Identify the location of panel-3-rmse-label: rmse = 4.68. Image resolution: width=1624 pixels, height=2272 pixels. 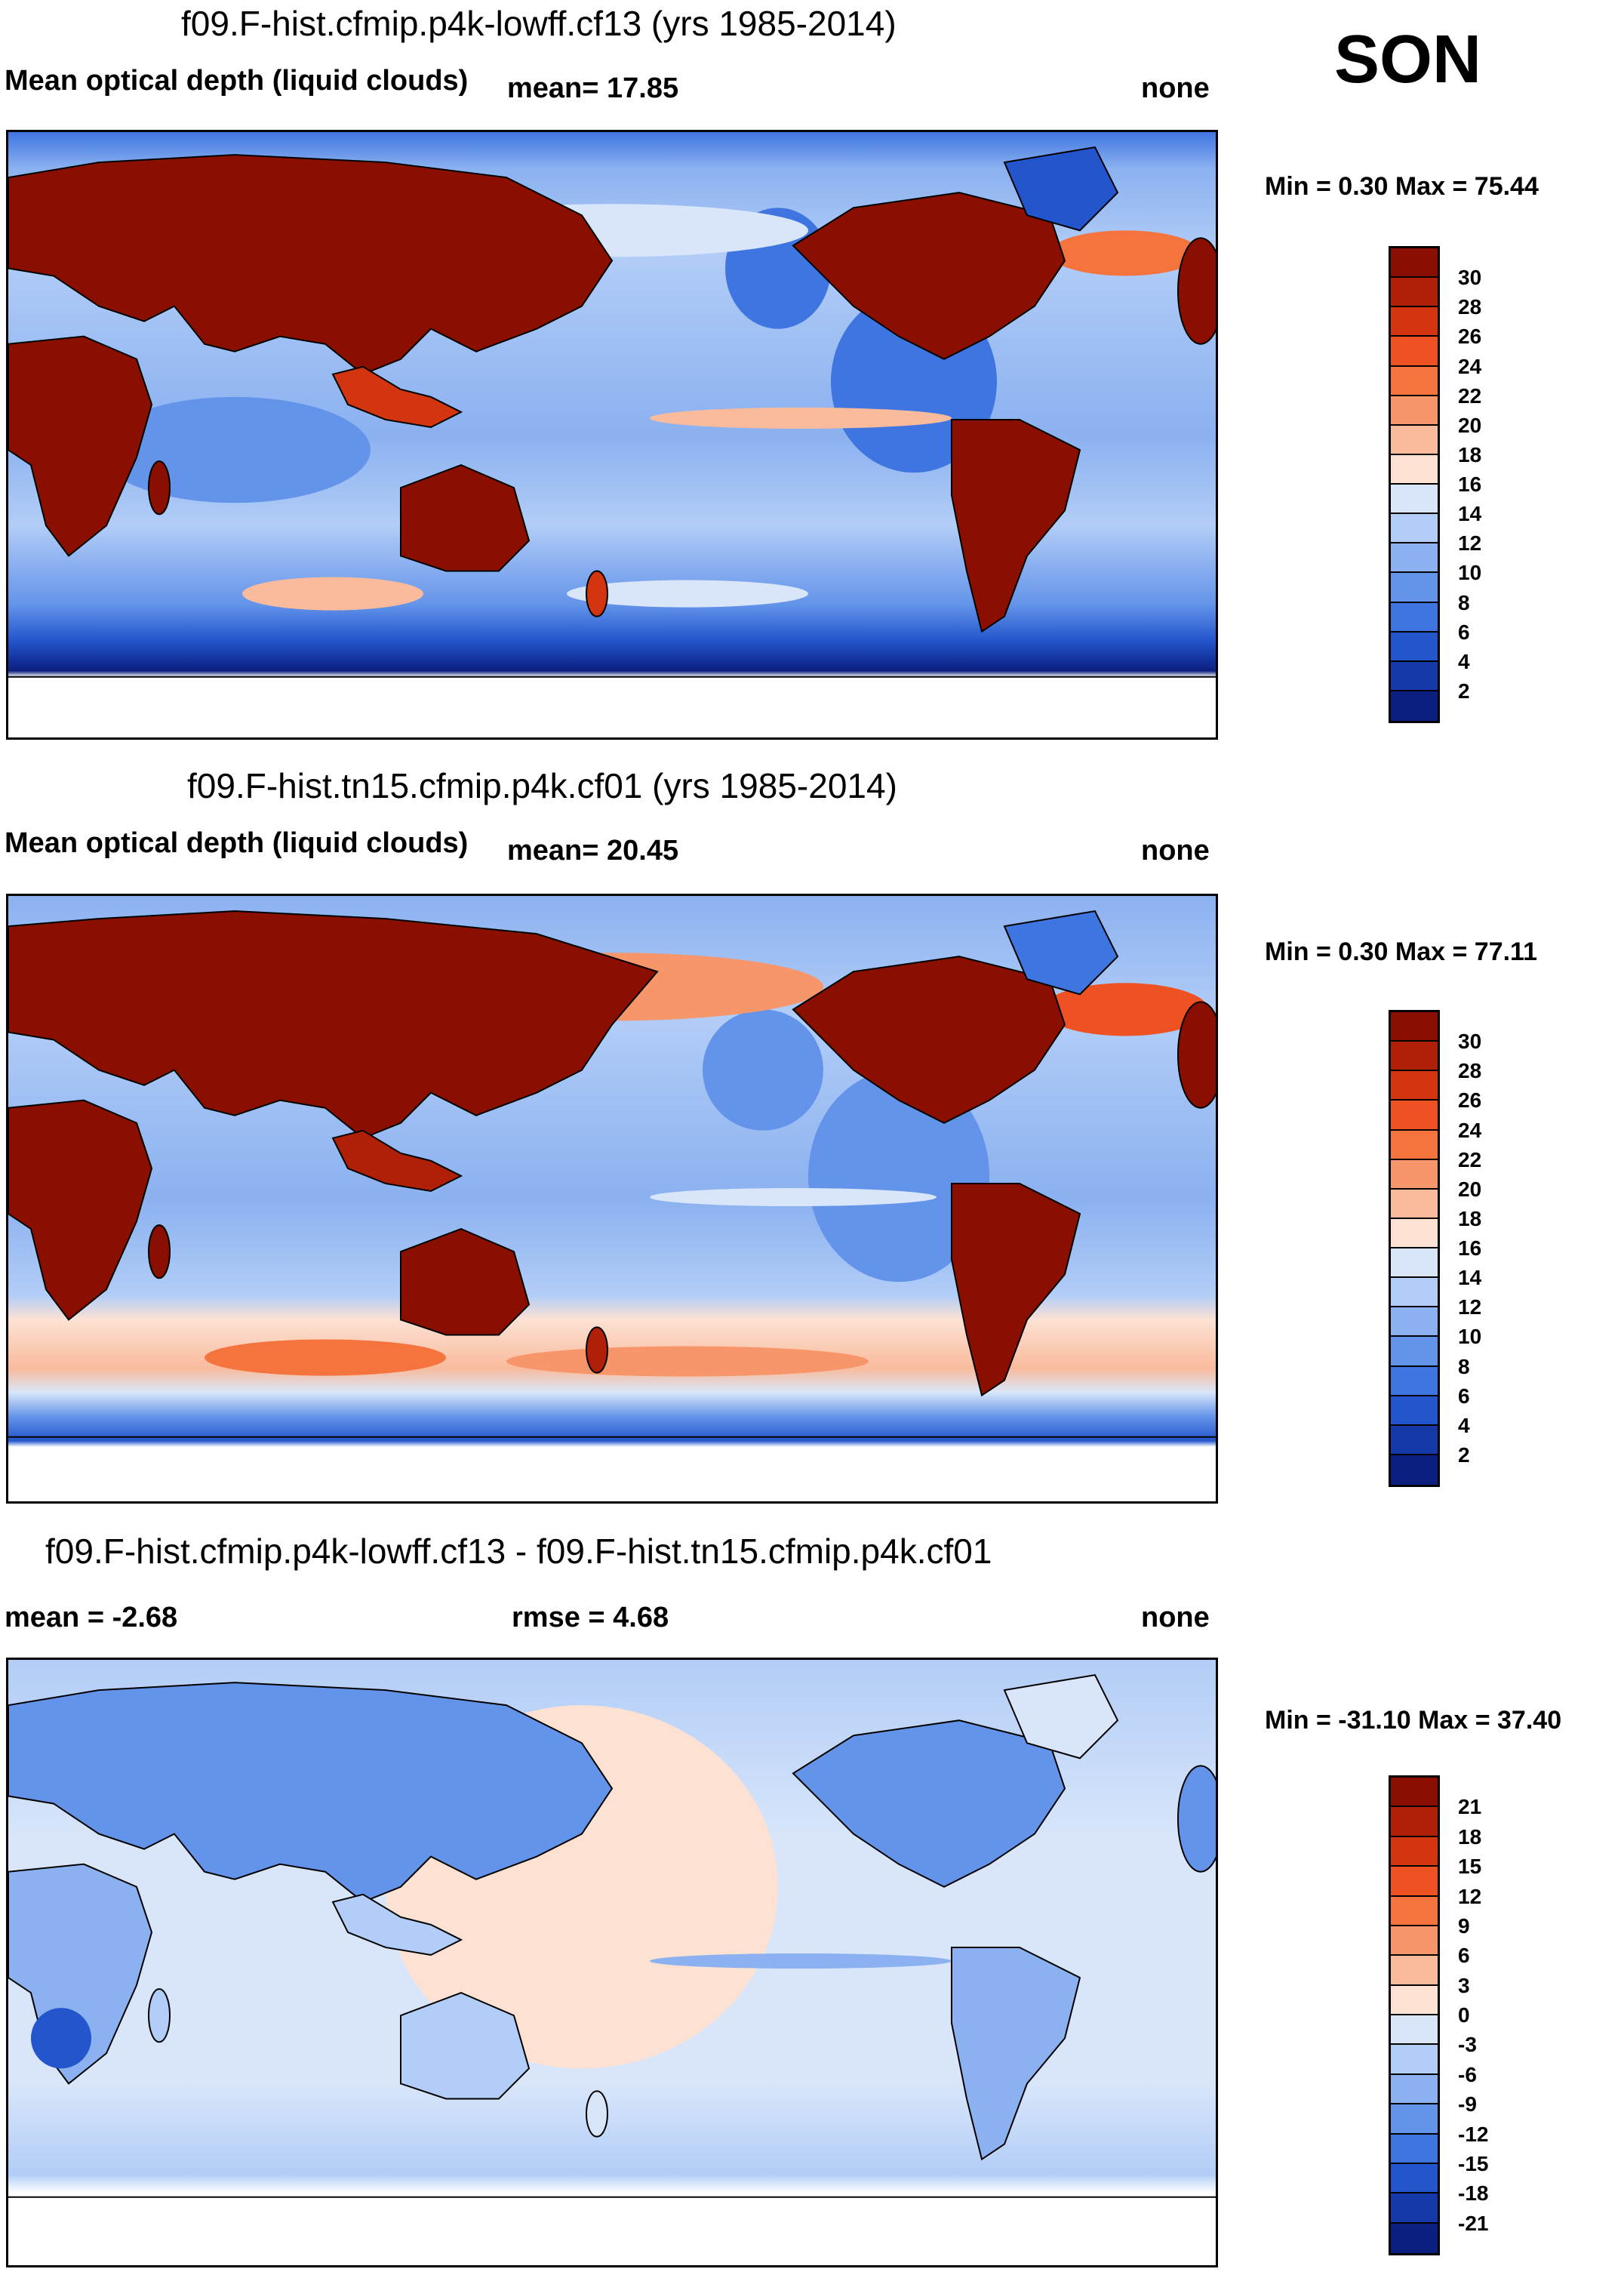
(590, 1618).